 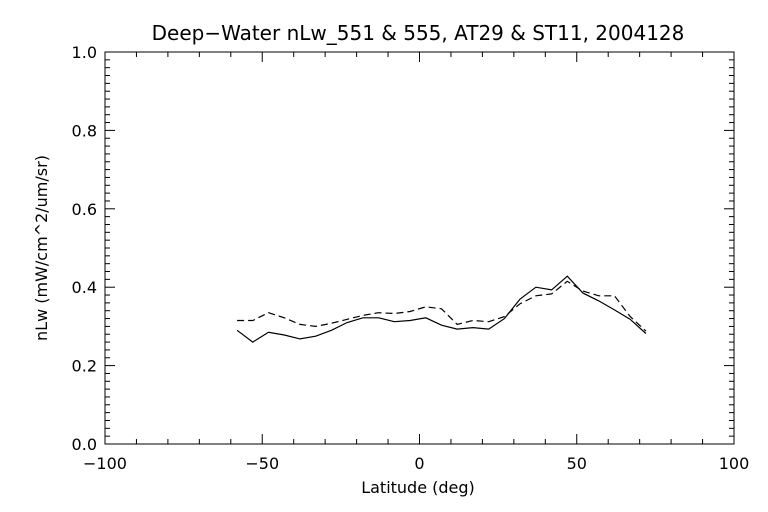 What do you see at coordinates (105, 463) in the screenshot?
I see `x-tick-label: −100` at bounding box center [105, 463].